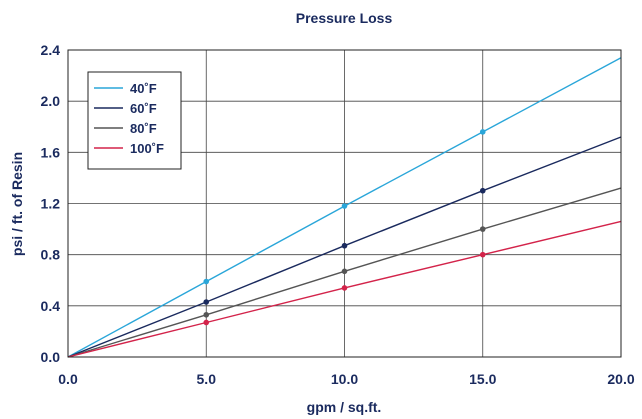  I want to click on legend-label: 40˚F, so click(143, 88).